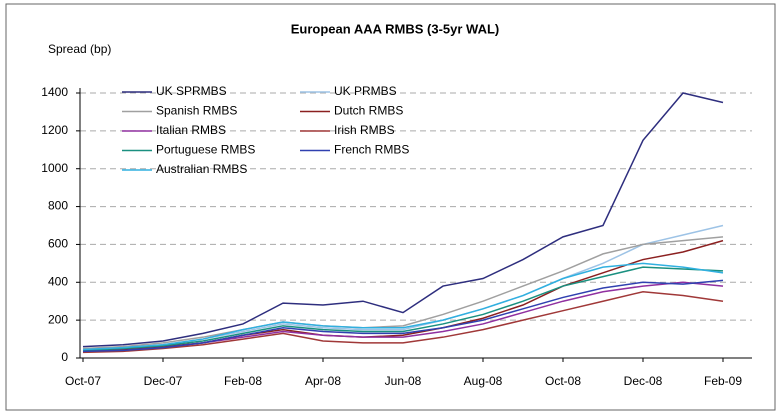 This screenshot has height=416, width=782. What do you see at coordinates (243, 381) in the screenshot?
I see `x-tick-label: Feb-08` at bounding box center [243, 381].